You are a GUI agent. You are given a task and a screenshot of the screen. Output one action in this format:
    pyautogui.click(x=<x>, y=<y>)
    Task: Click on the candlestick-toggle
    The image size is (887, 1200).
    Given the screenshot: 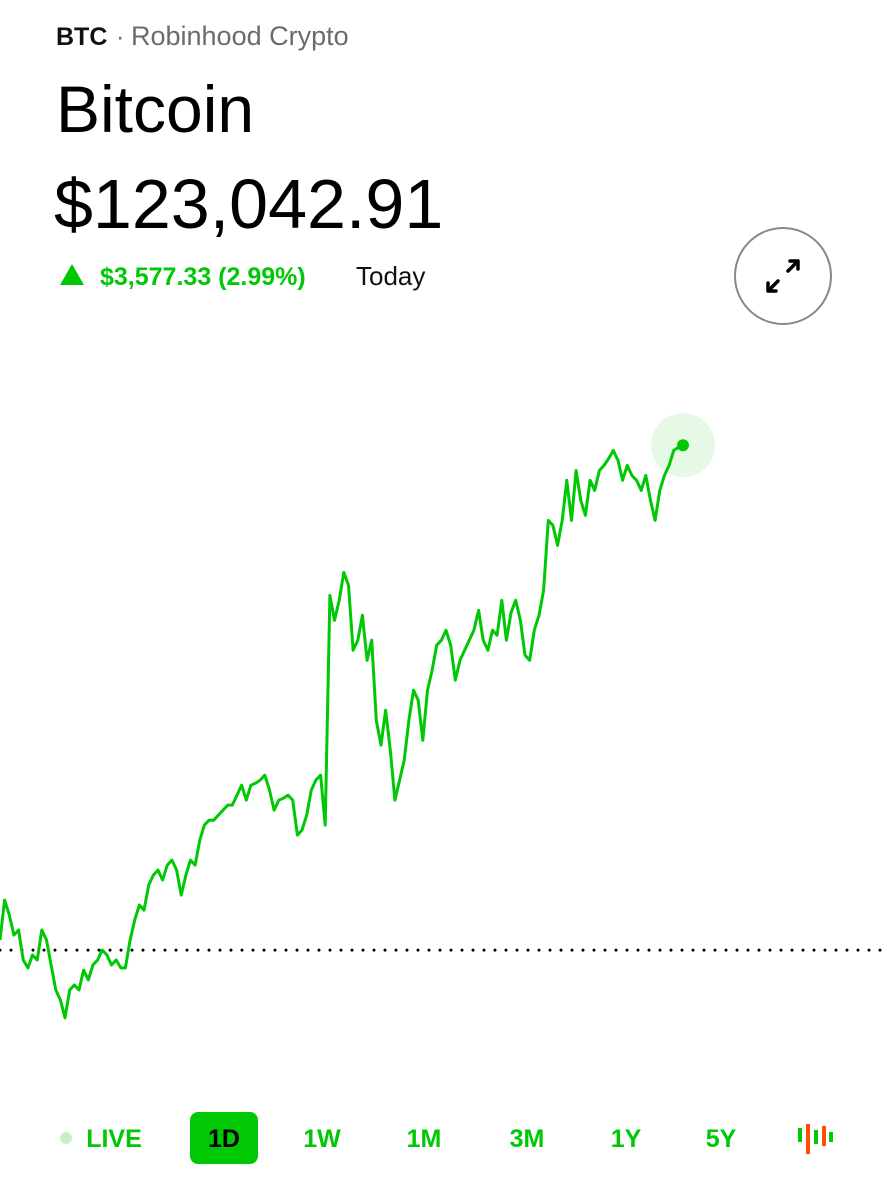 What is the action you would take?
    pyautogui.click(x=815, y=1139)
    